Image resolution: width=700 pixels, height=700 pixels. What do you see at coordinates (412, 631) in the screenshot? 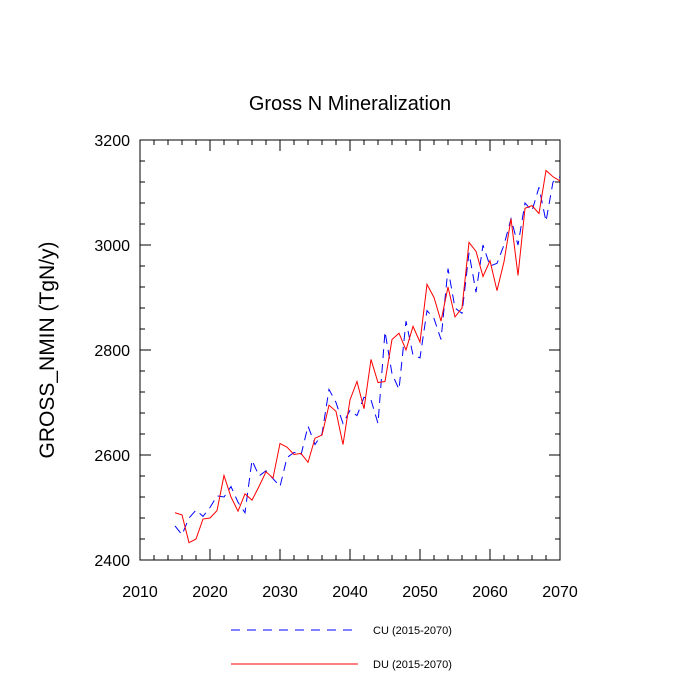
I see `legend-label-cu: CU (2015-2070)` at bounding box center [412, 631].